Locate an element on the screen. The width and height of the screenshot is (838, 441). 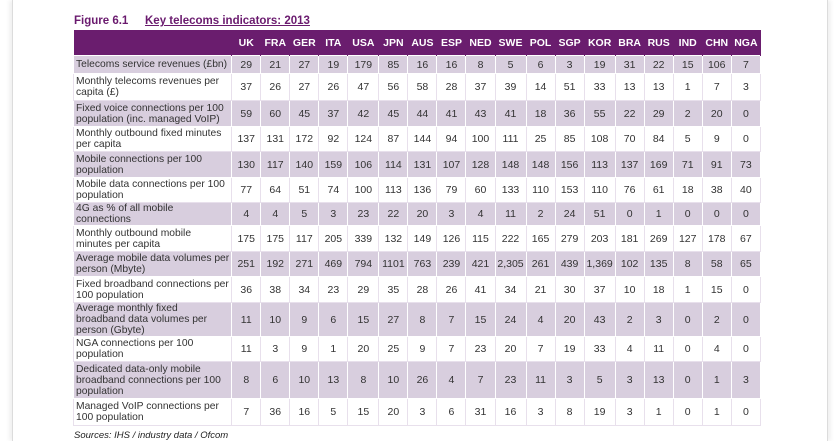
value-cell-bra: 70 is located at coordinates (629, 139).